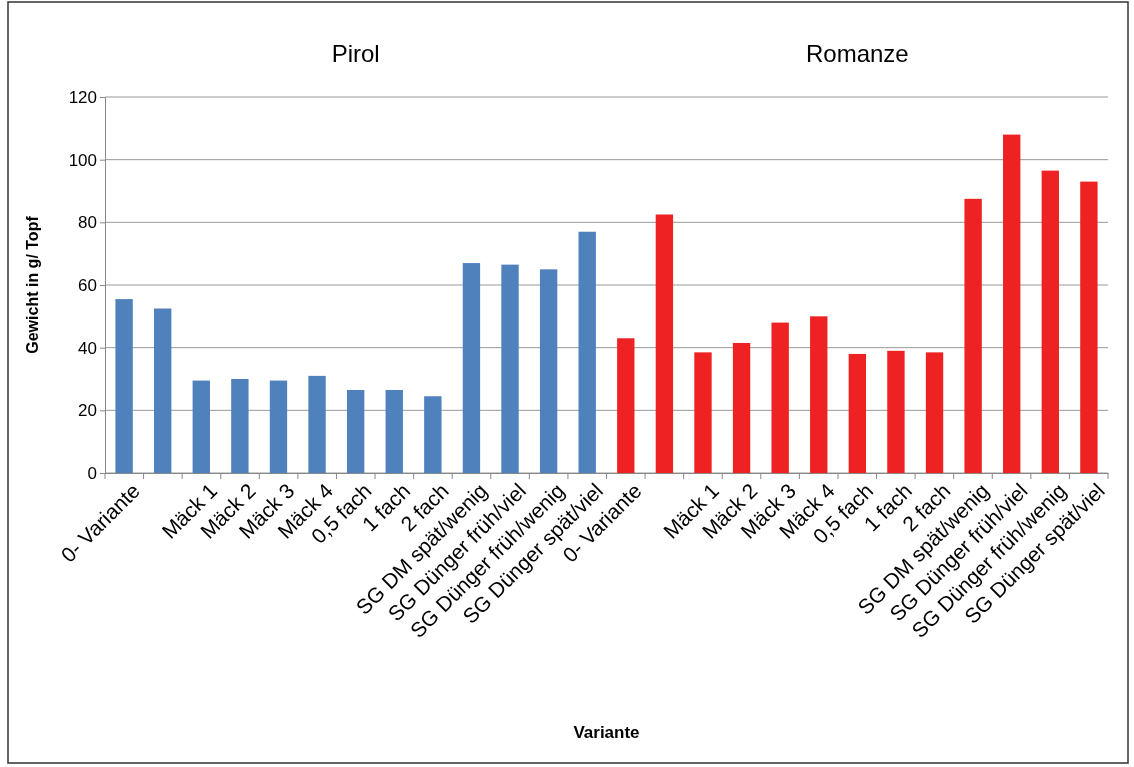  Describe the element at coordinates (606, 732) in the screenshot. I see `x-axis-title: Variante` at that location.